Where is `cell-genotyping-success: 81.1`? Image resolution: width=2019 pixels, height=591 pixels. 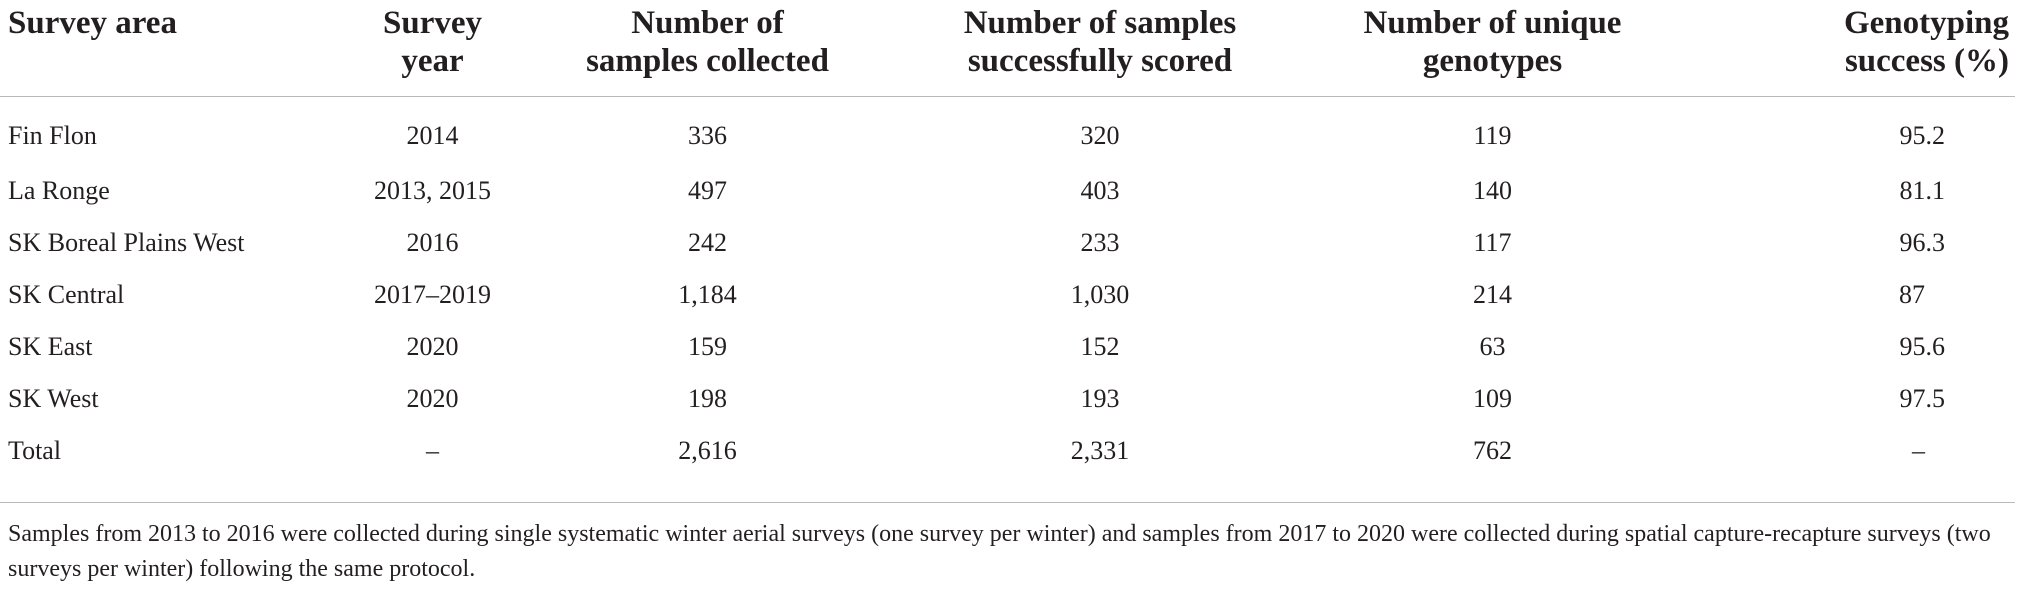
cell-genotyping-success: 81.1 is located at coordinates (1922, 190).